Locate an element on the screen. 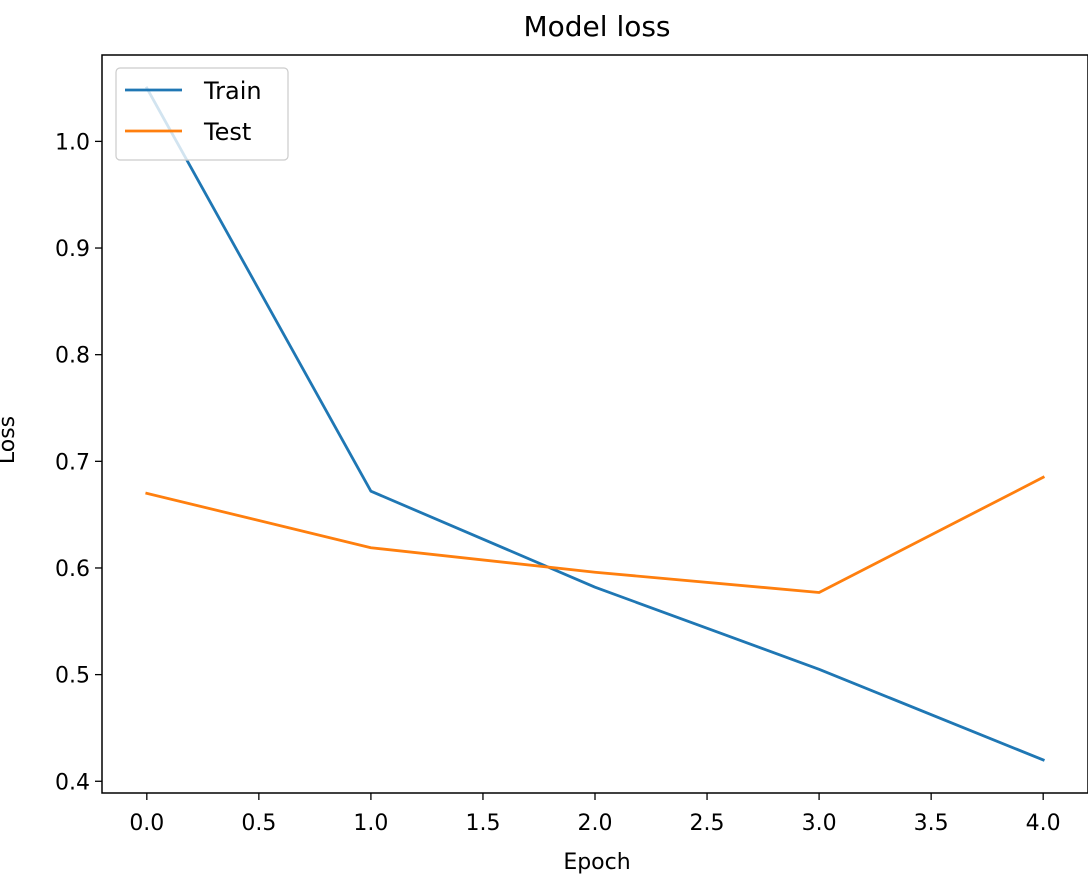 Image resolution: width=1088 pixels, height=879 pixels. series-line-test is located at coordinates (595, 534).